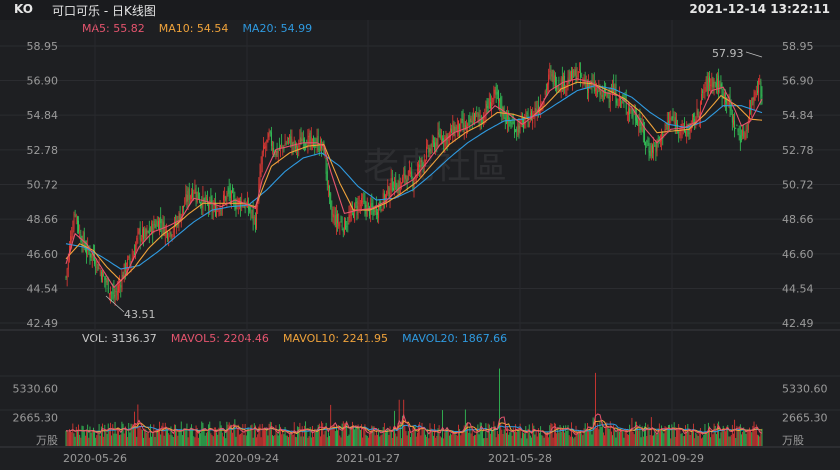 This screenshot has width=840, height=470. I want to click on price-tick-label: 50.72, so click(798, 185).